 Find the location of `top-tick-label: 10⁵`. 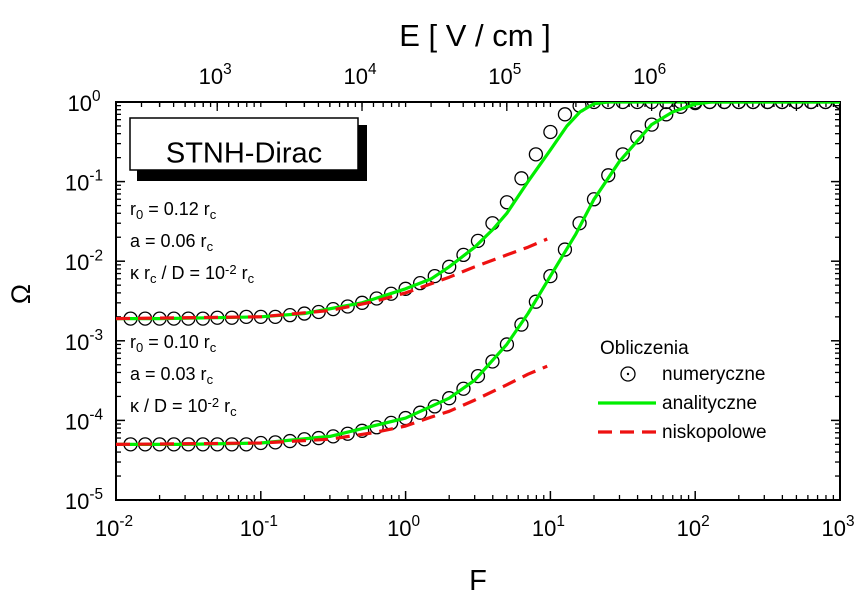

top-tick-label: 10⁵ is located at coordinates (504, 75).